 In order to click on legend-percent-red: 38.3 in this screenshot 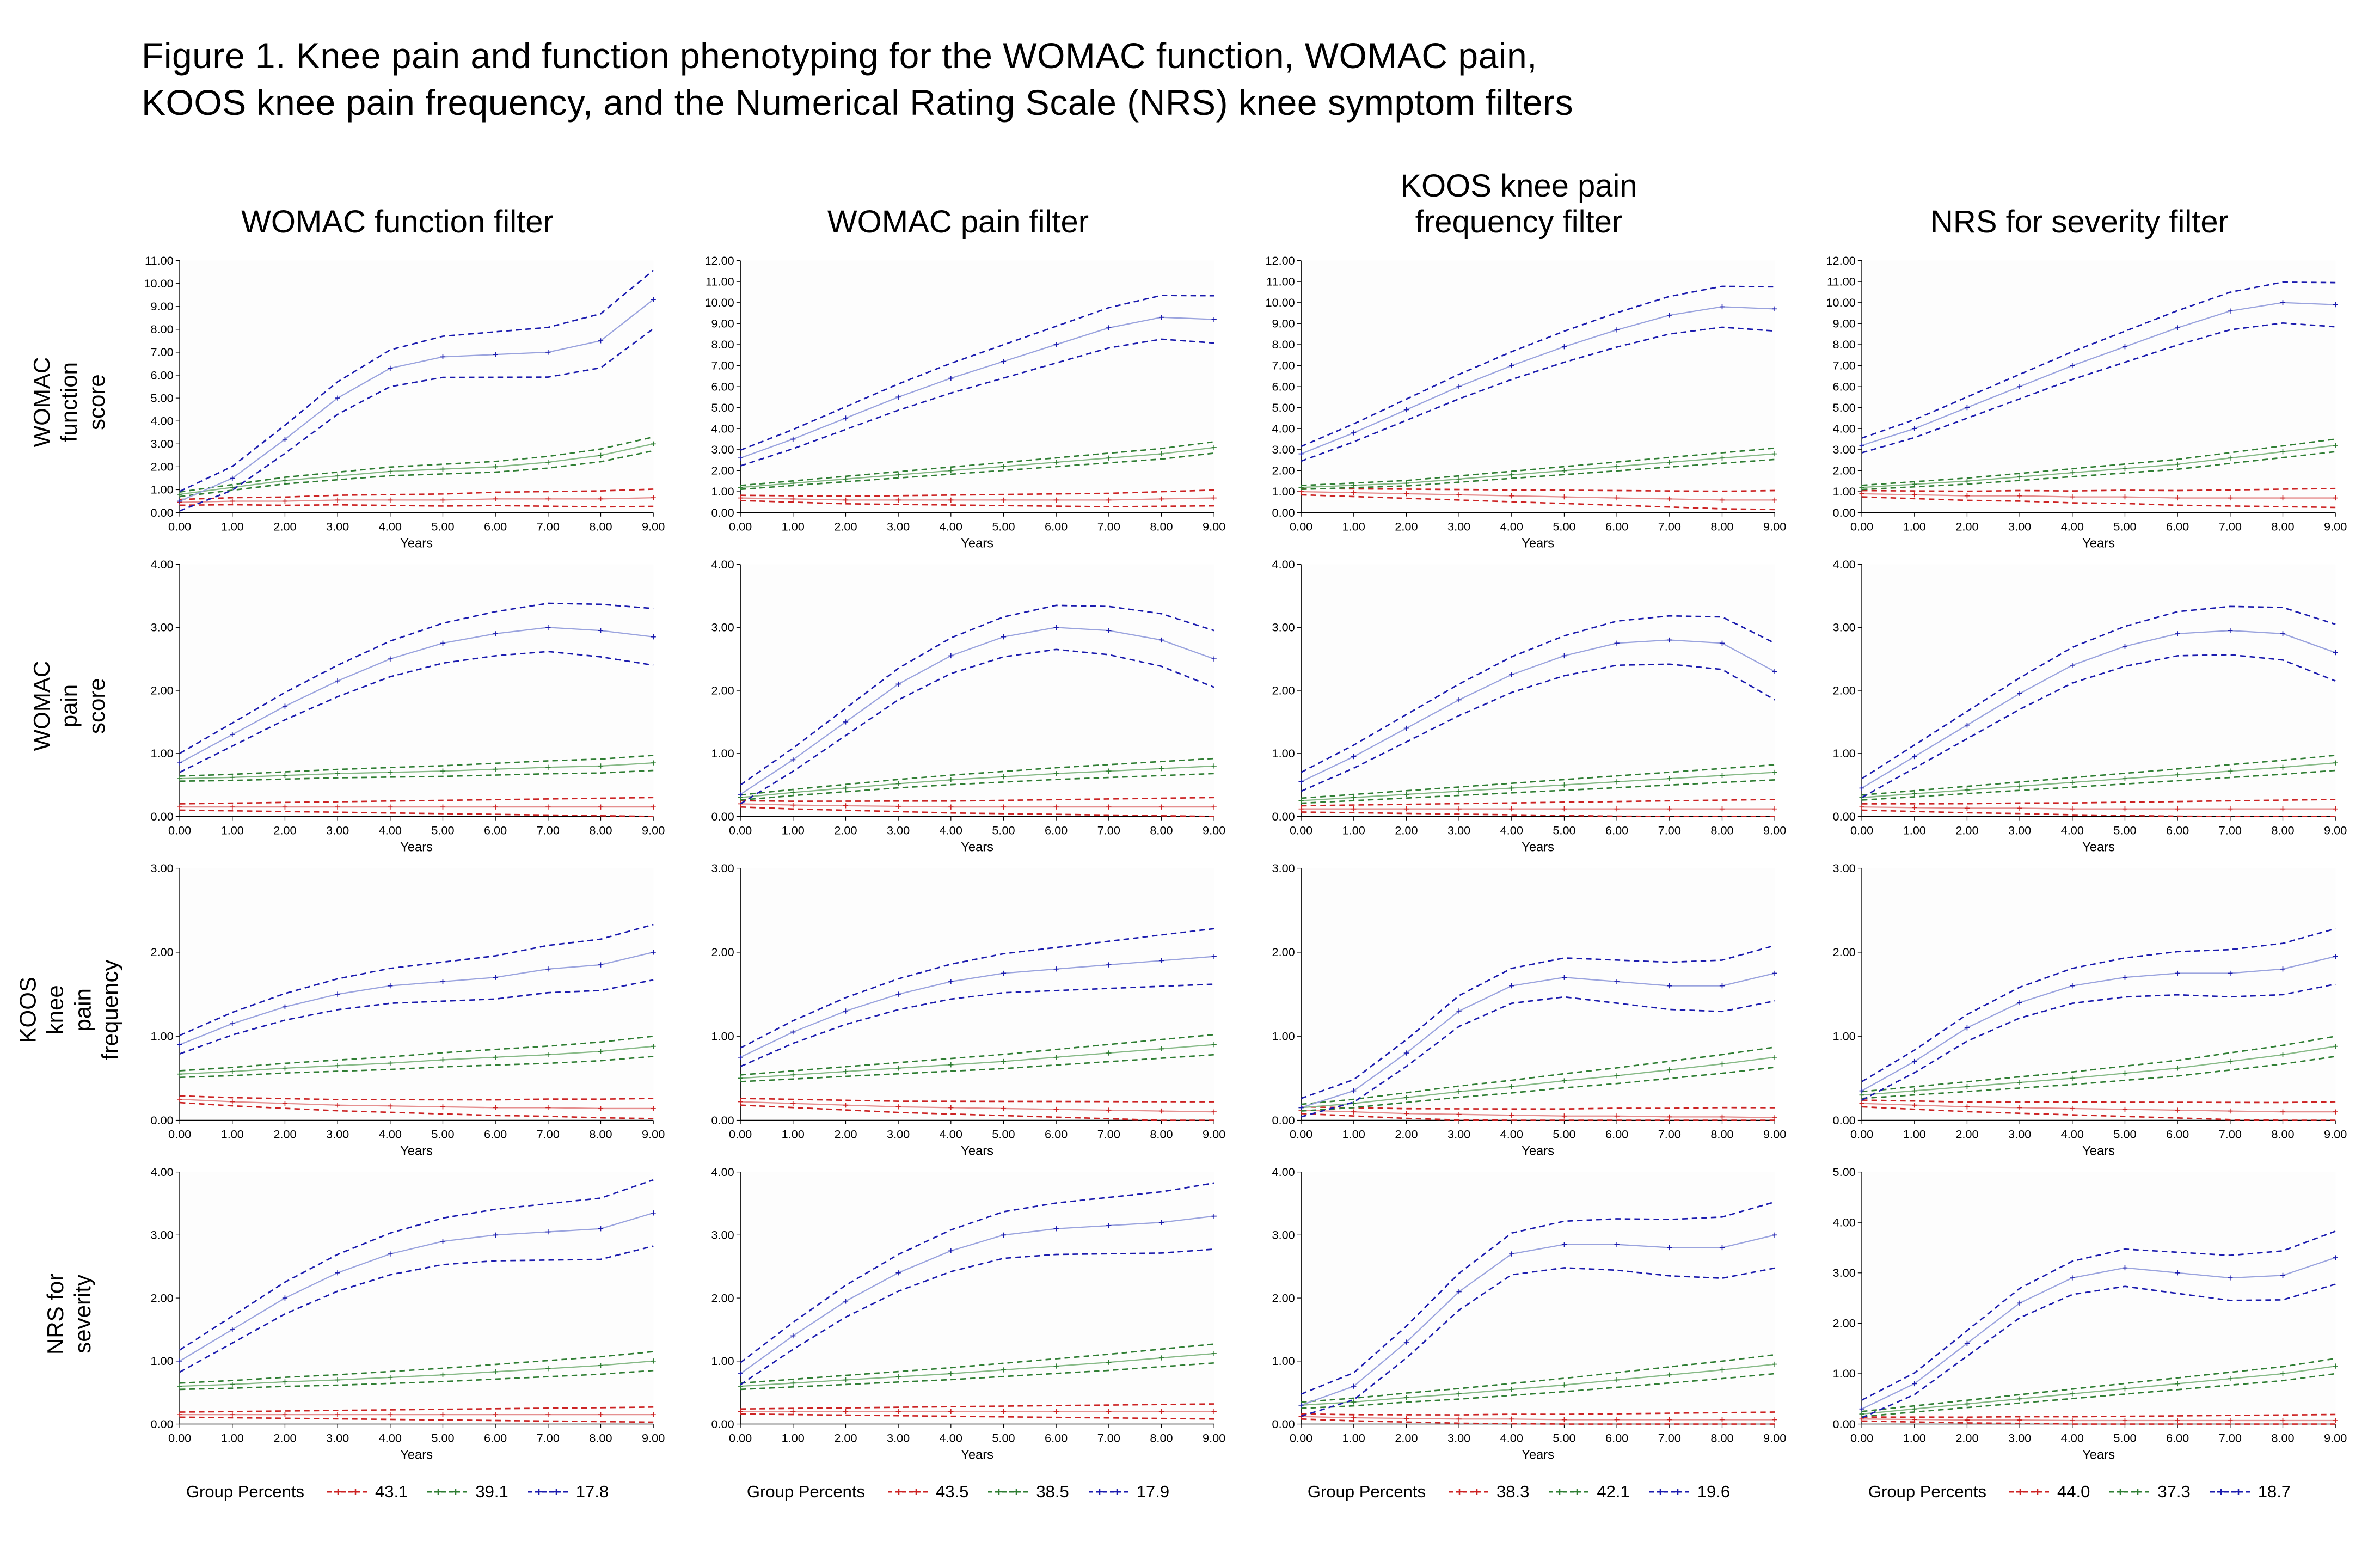, I will do `click(1513, 1491)`.